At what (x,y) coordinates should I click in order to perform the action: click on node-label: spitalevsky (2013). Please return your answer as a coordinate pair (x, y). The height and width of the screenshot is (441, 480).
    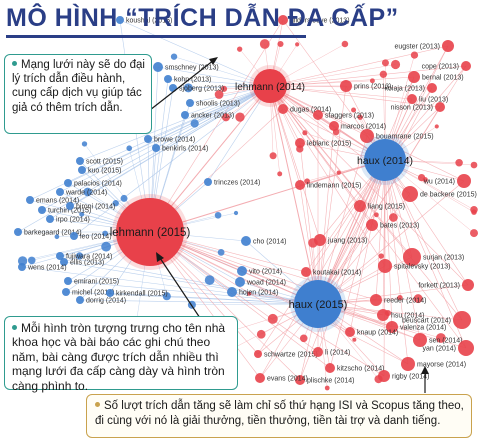
    Looking at the image, I should click on (422, 267).